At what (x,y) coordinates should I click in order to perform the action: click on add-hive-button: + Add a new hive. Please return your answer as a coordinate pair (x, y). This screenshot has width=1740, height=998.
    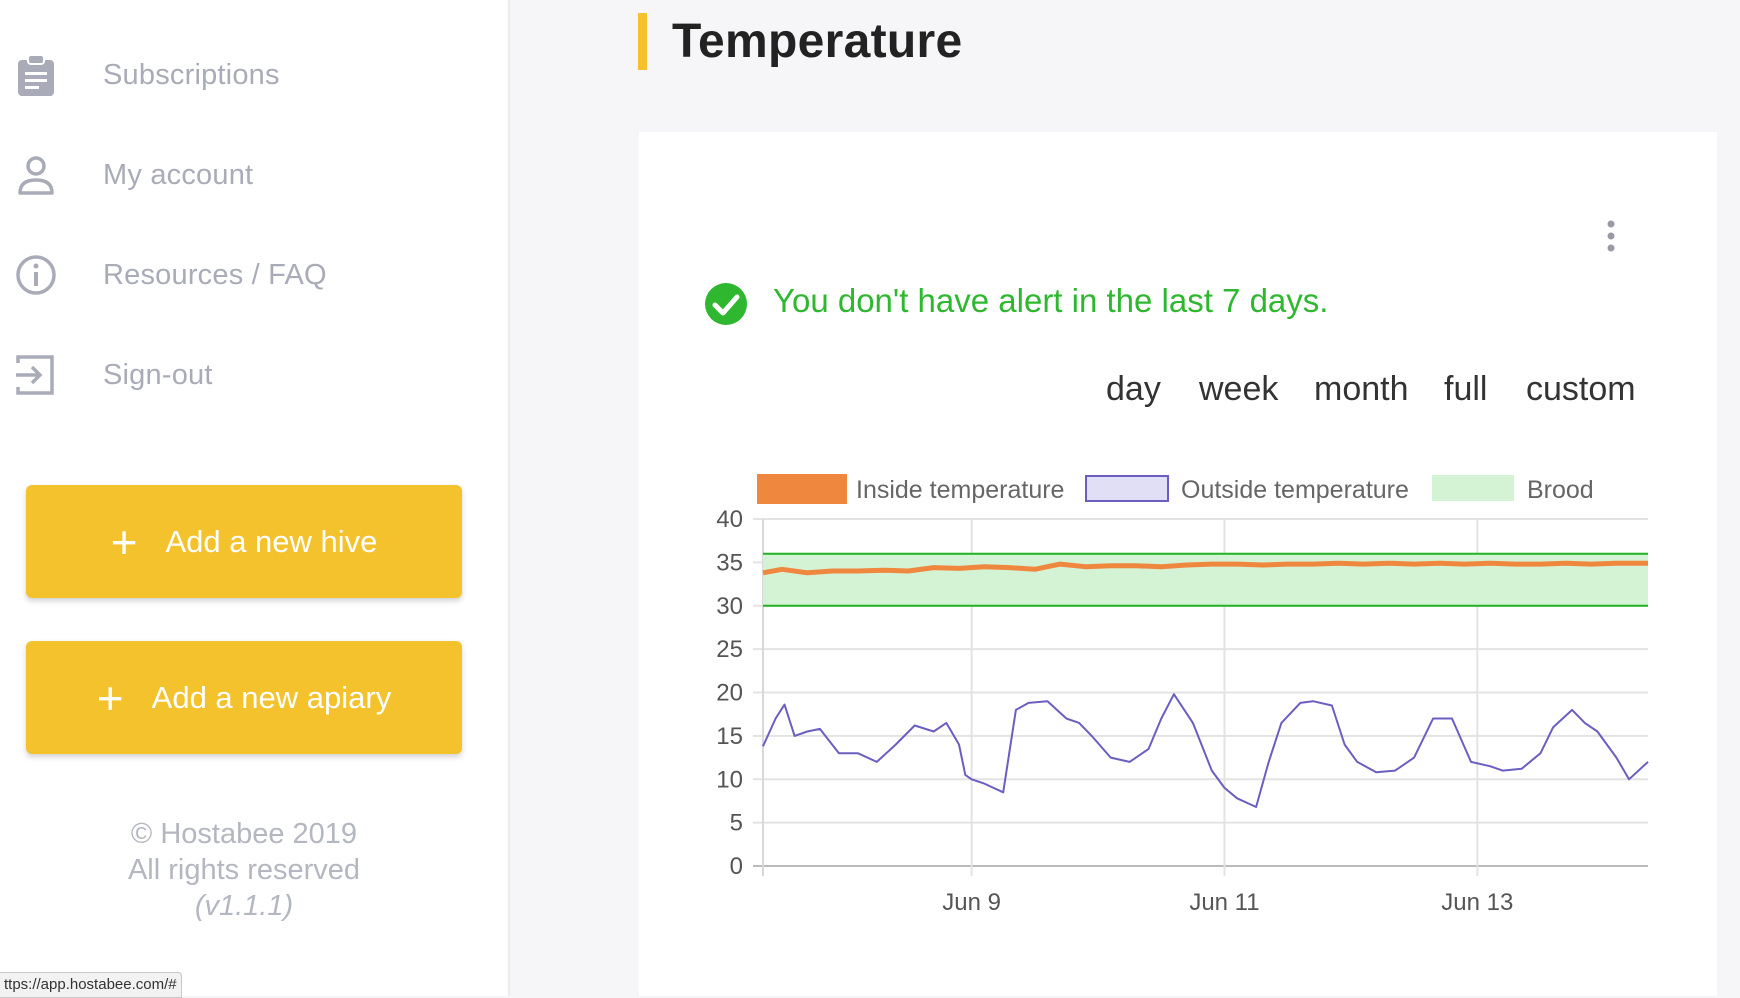
    Looking at the image, I should click on (244, 541).